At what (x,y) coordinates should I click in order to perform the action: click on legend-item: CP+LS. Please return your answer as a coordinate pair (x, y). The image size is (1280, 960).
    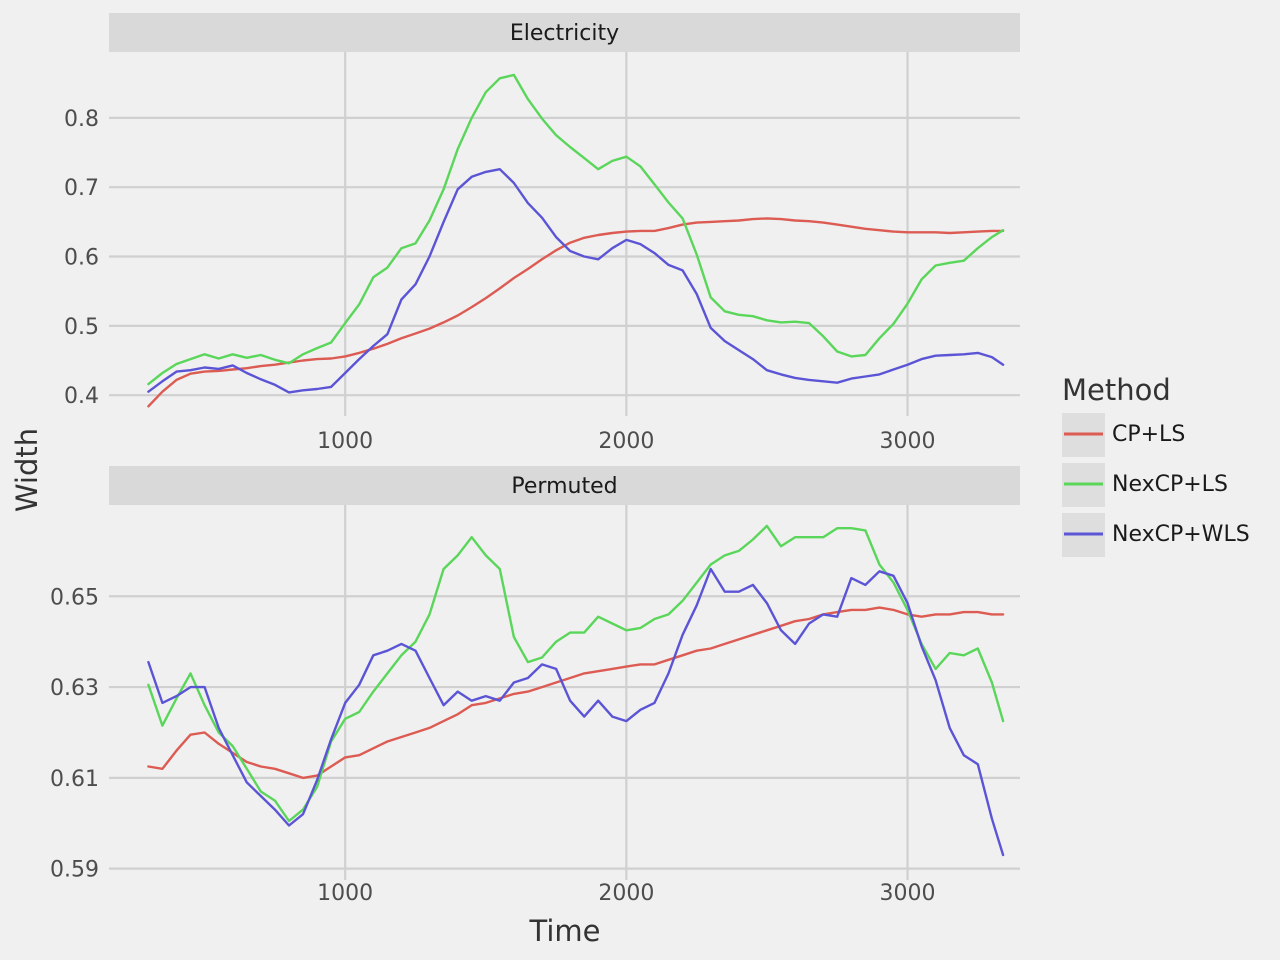
    Looking at the image, I should click on (1123, 435).